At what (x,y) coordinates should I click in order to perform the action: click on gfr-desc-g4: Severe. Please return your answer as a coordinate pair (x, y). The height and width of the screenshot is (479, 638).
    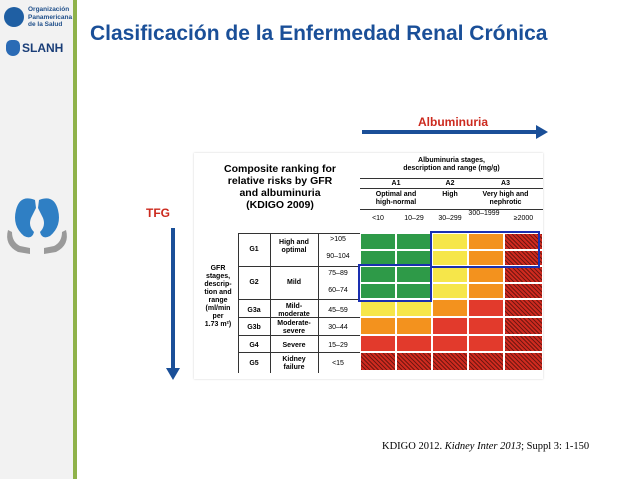
    Looking at the image, I should click on (294, 345).